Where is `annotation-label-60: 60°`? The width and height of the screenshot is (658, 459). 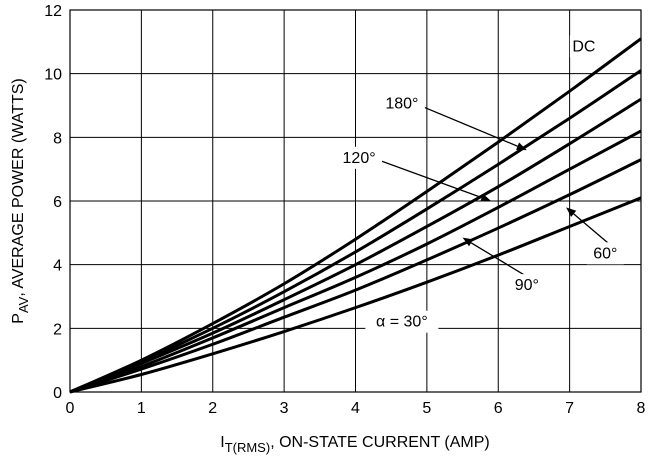 annotation-label-60: 60° is located at coordinates (605, 253).